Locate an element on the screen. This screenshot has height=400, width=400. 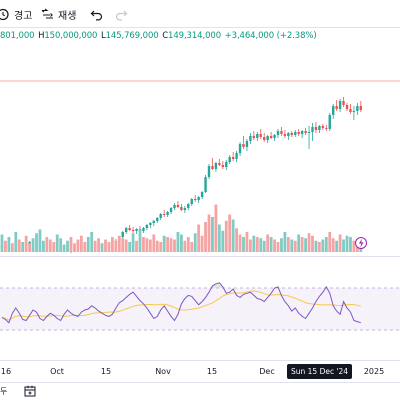
time-axis: 16 Oct 15 Nov 15 Dec 2025 Sun 15 Dec '24 is located at coordinates (200, 371).